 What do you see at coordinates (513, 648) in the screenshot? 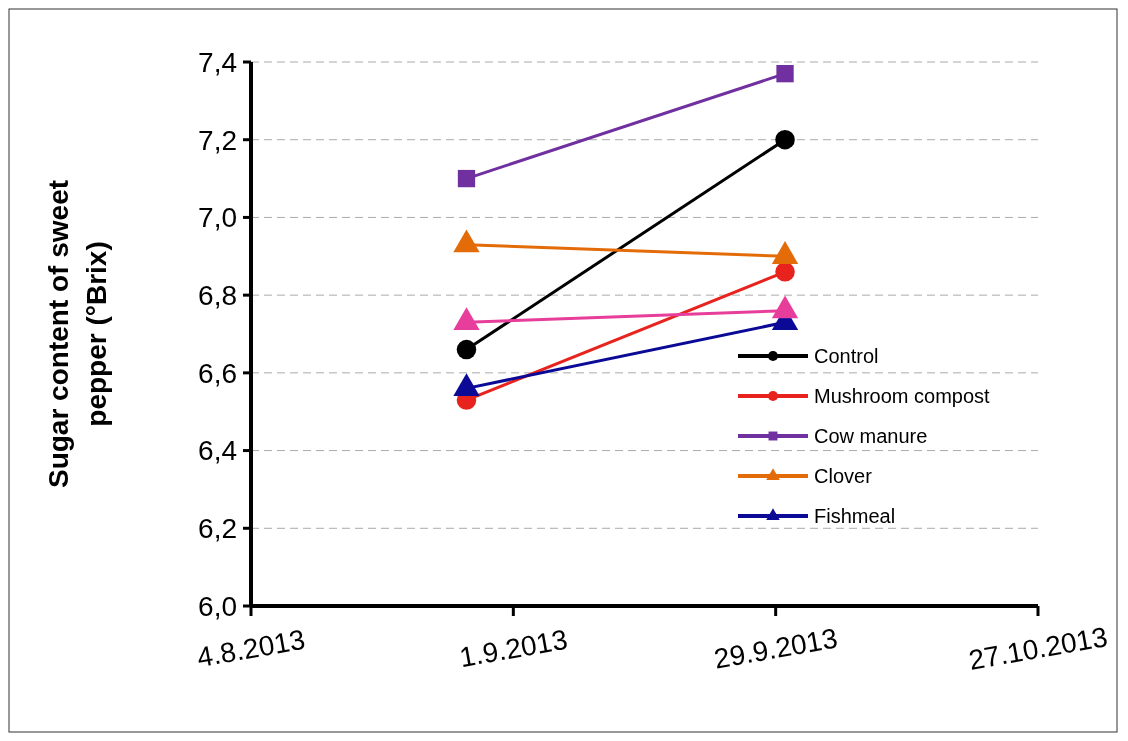
I see `x-tick-label: 1.9.2013` at bounding box center [513, 648].